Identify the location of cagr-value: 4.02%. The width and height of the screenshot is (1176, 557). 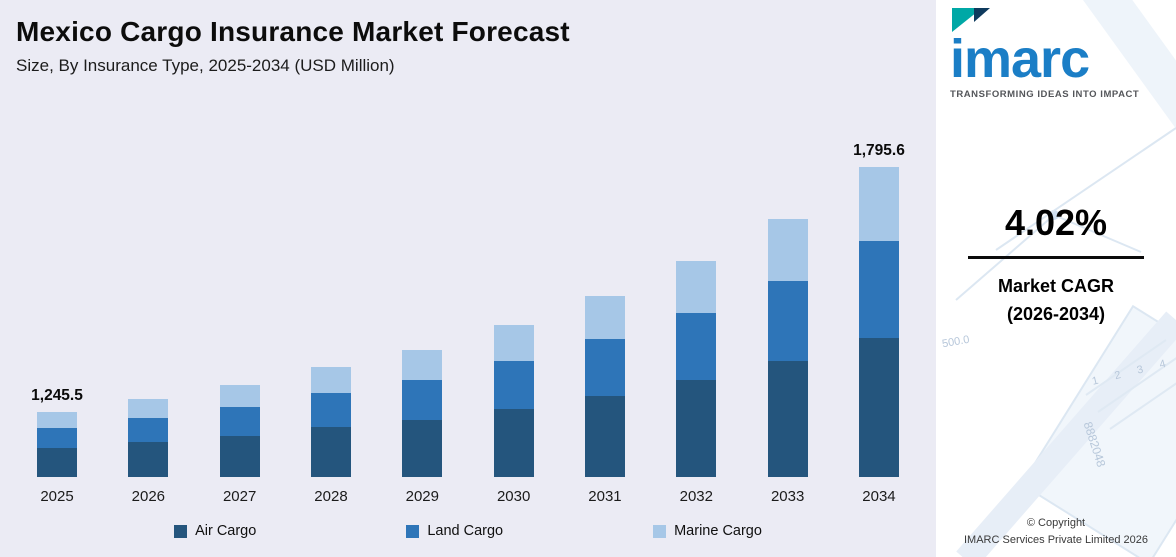
(1056, 222).